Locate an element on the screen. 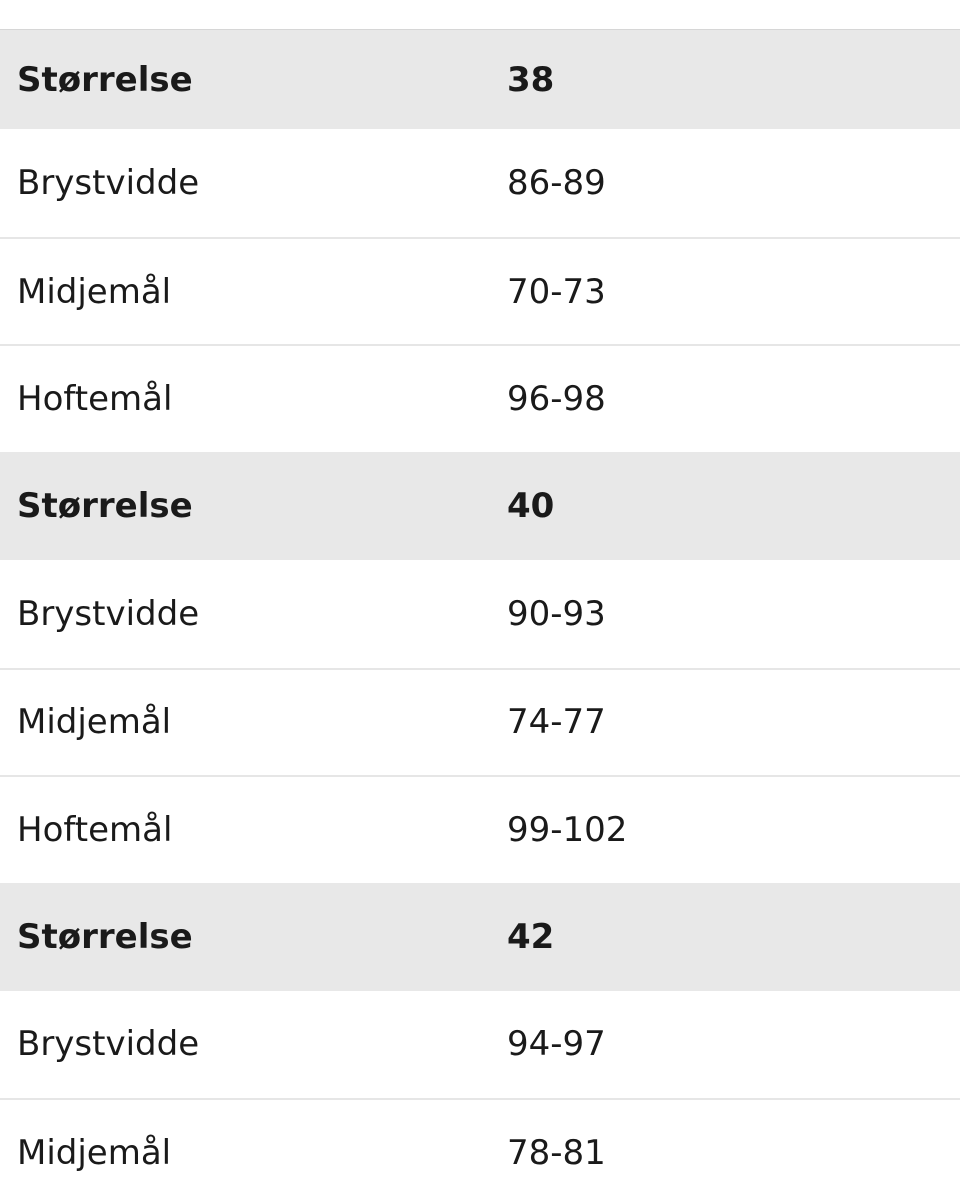 Image resolution: width=960 pixels, height=1191 pixels. row-value: 74-77 is located at coordinates (556, 722).